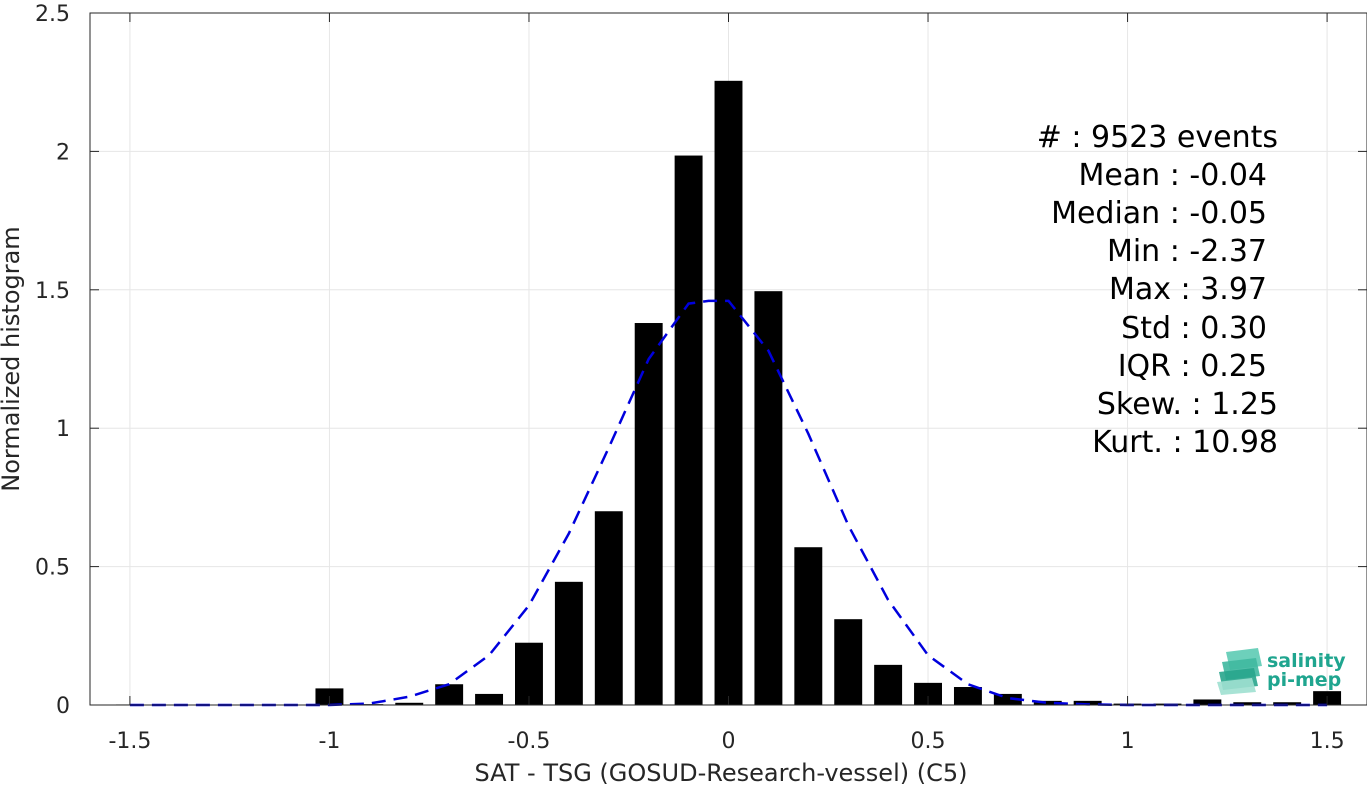 The height and width of the screenshot is (785, 1367). Describe the element at coordinates (63, 429) in the screenshot. I see `y-tick-label-2: 1` at that location.